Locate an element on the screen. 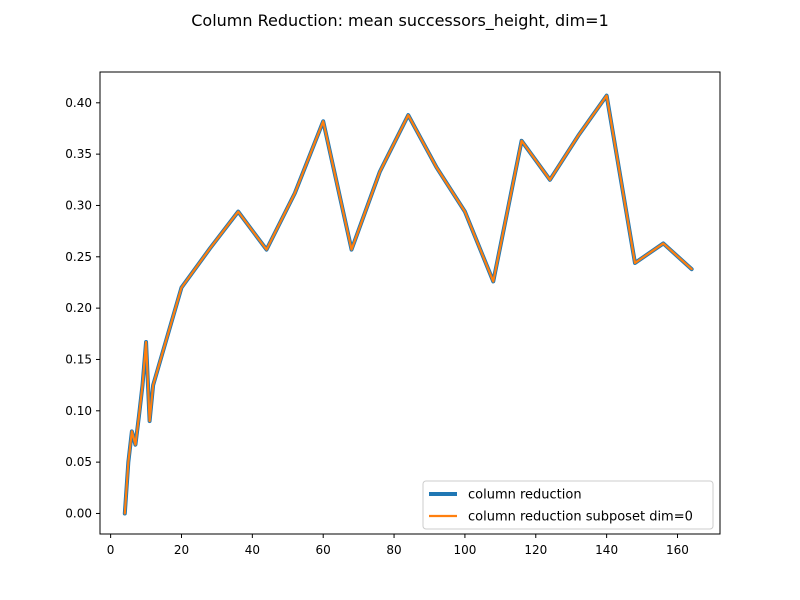 The height and width of the screenshot is (600, 800). x-tick-label: 160 is located at coordinates (677, 550).